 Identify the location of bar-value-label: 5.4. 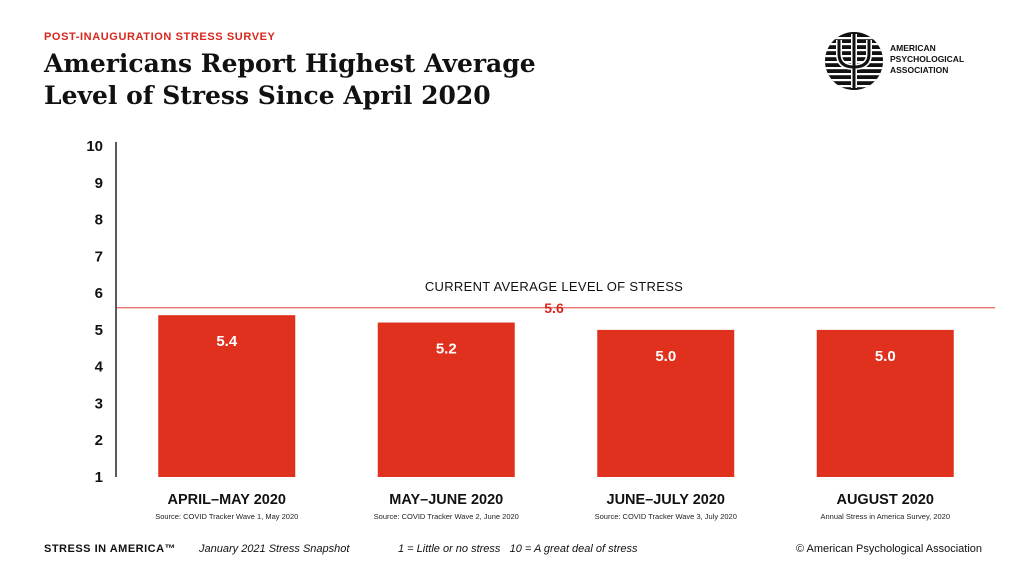
(227, 341).